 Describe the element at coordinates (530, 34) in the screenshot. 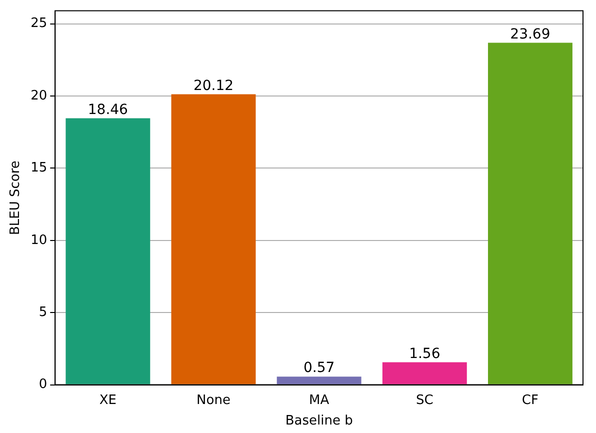

I see `data-label: 23.69` at that location.